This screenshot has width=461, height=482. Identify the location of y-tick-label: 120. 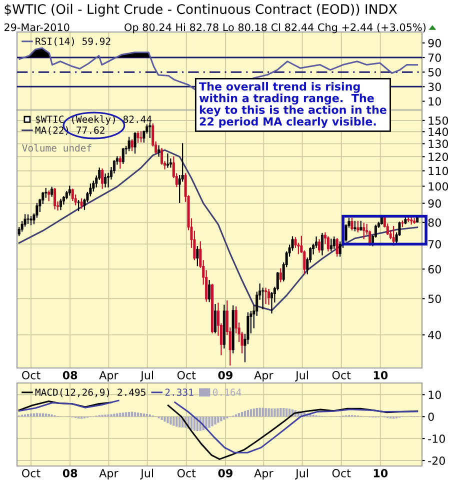
(438, 157).